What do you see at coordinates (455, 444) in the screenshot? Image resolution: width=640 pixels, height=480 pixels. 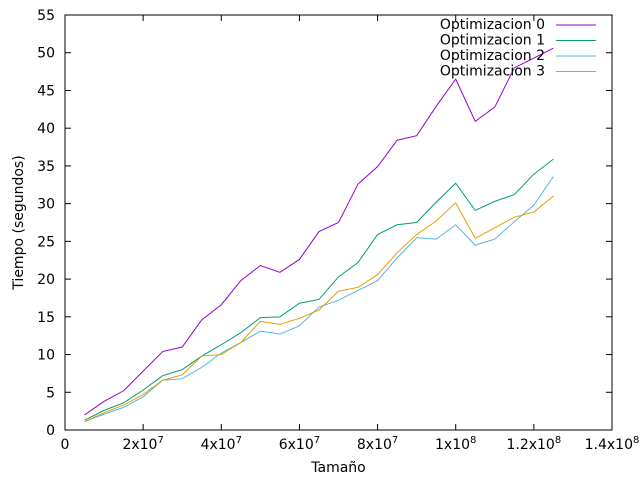 I see `x-tick-label: 1x10⁸` at bounding box center [455, 444].